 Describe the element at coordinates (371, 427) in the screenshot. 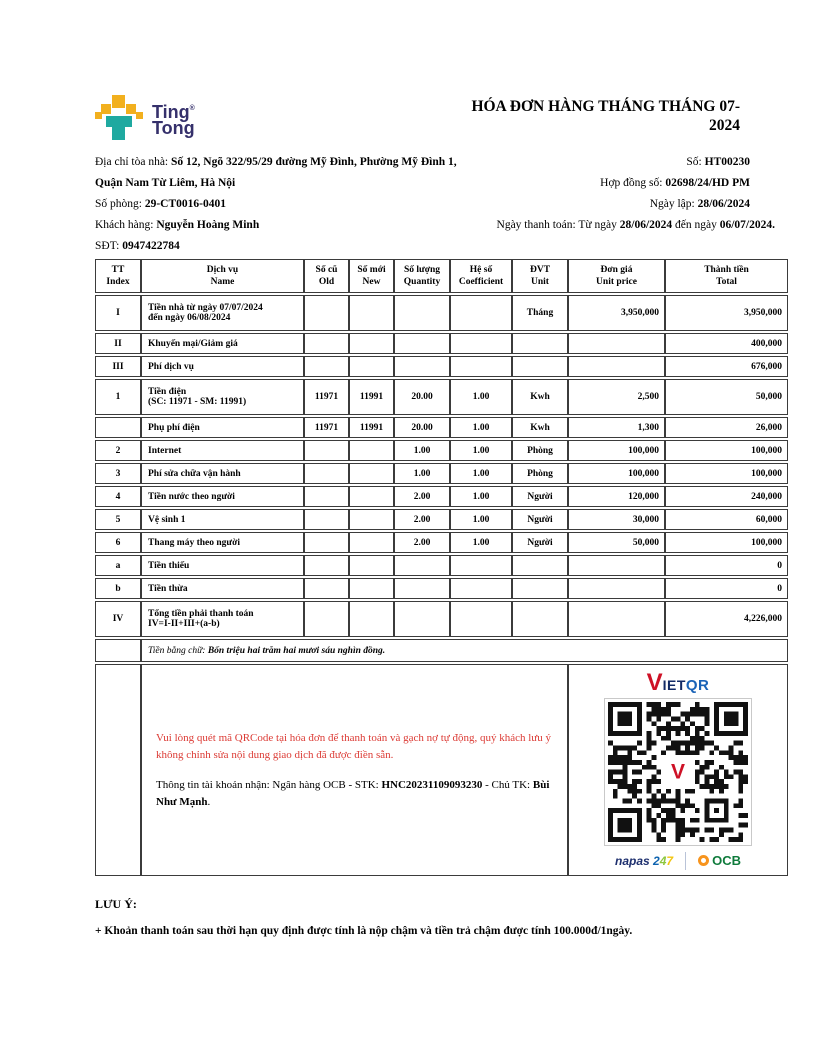

I see `cell-new-reading: 11991` at that location.